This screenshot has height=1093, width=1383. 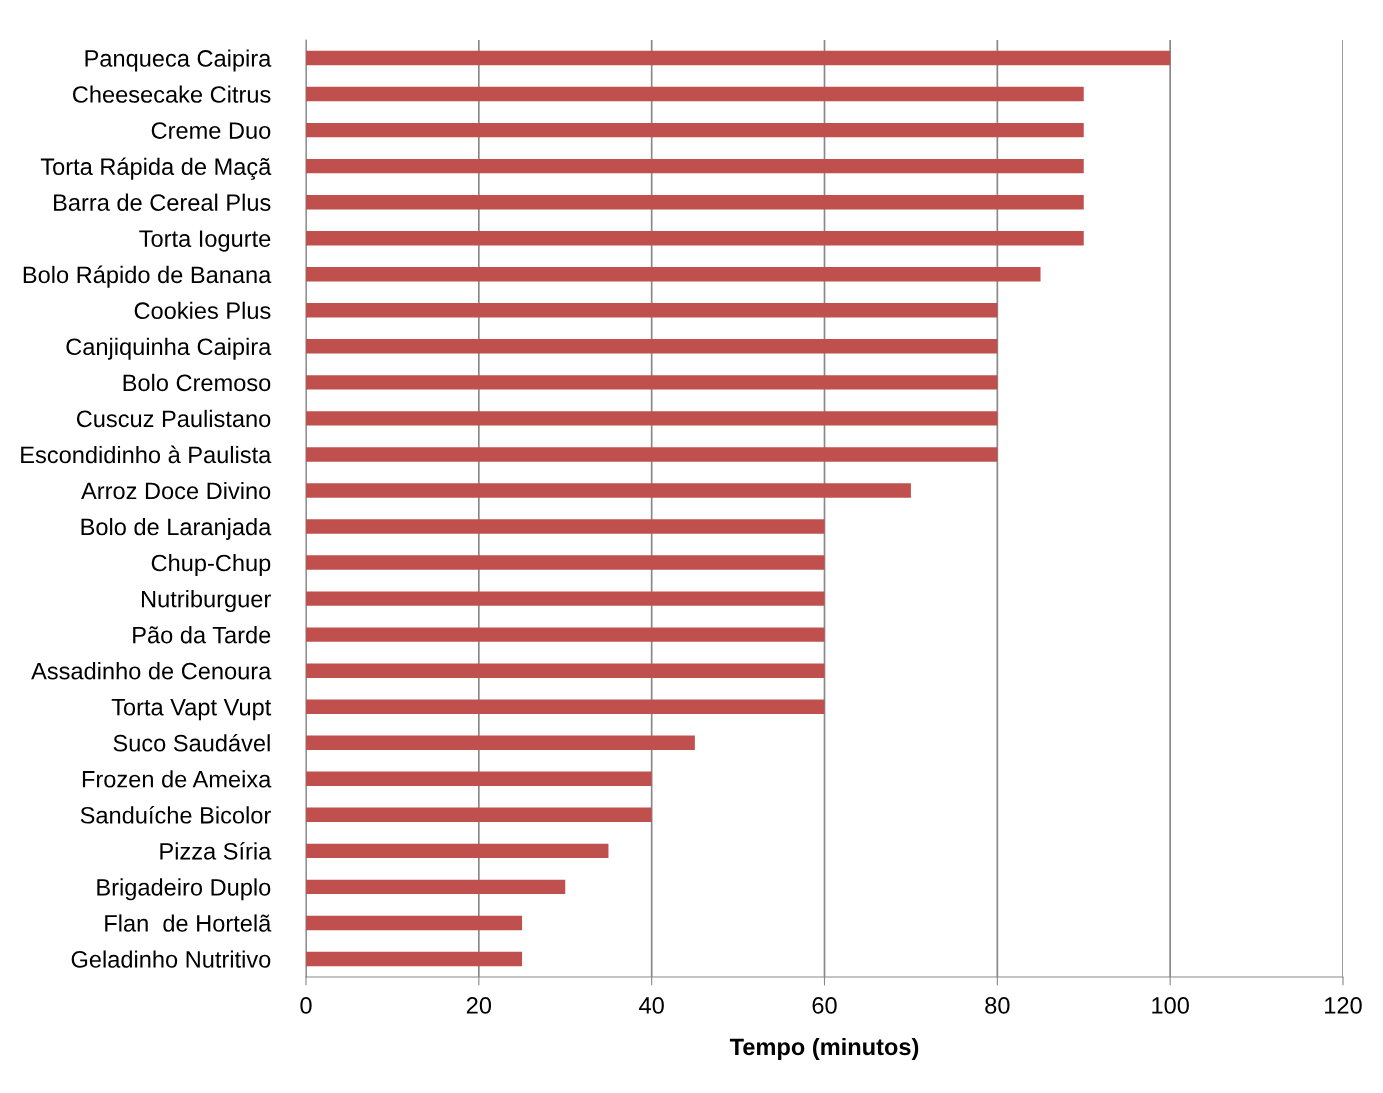 I want to click on y-tick-label: Brigadeiro Duplo, so click(x=184, y=889).